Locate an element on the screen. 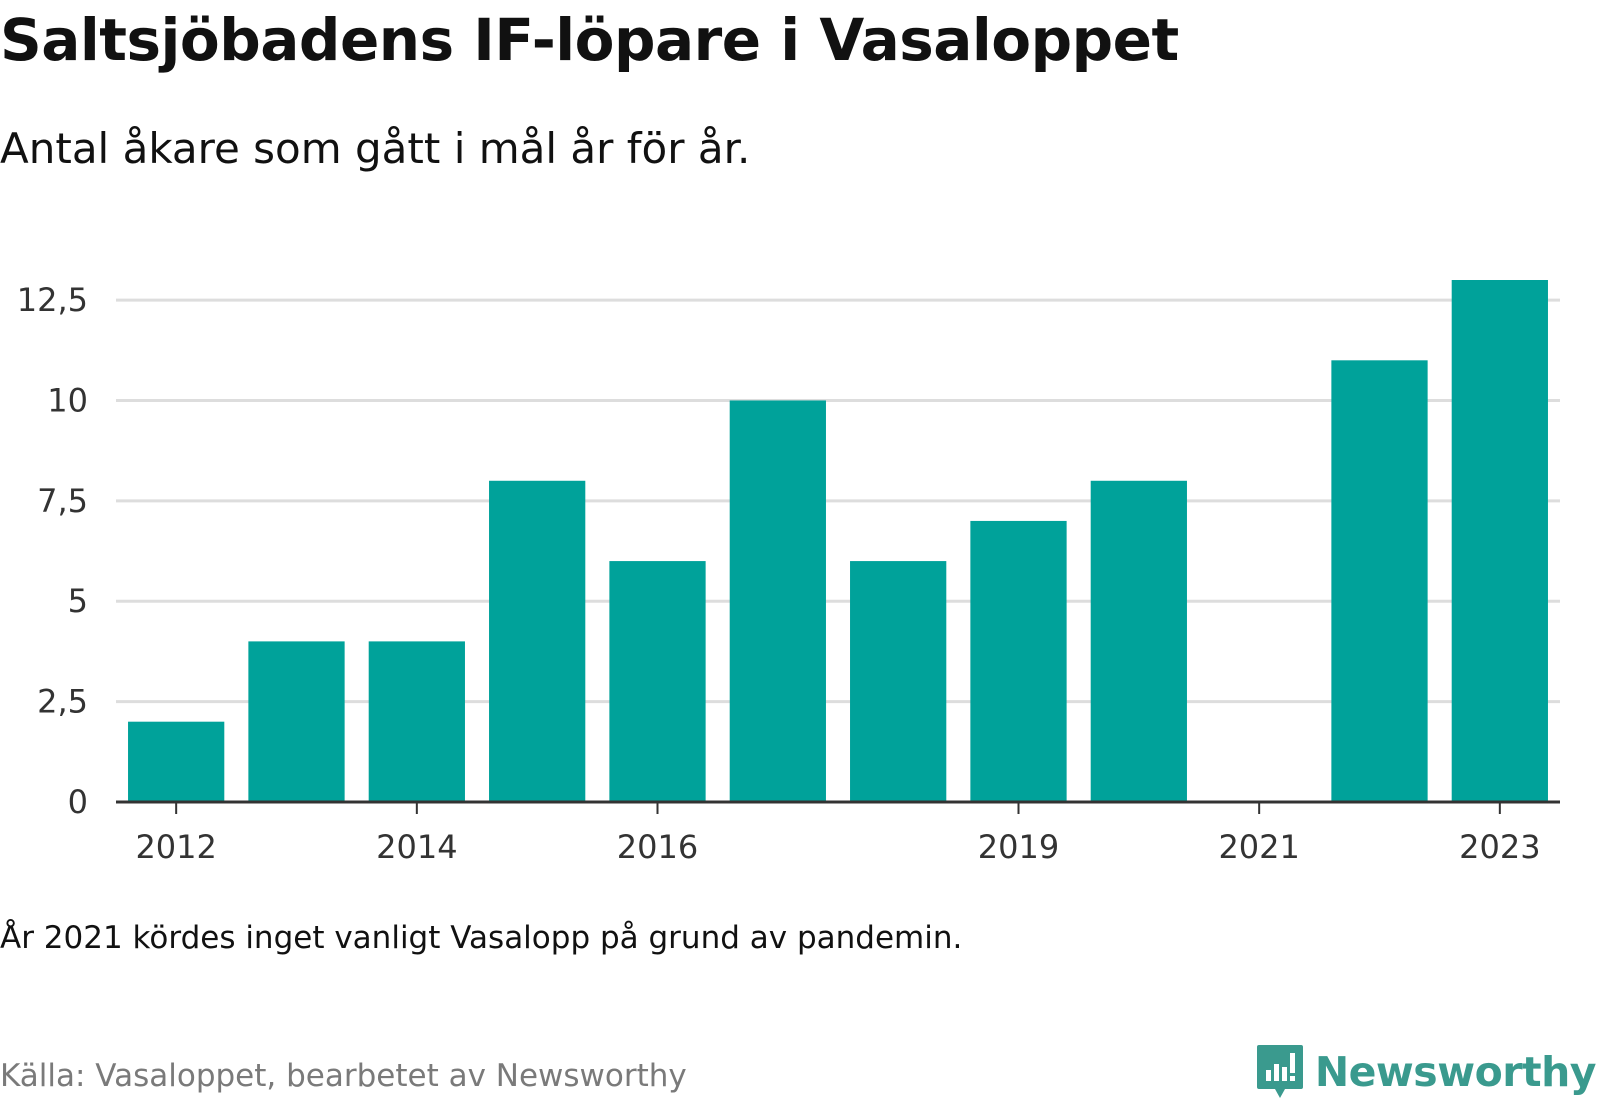 This screenshot has width=1600, height=1101. x-tick-label: 2012 is located at coordinates (175, 847).